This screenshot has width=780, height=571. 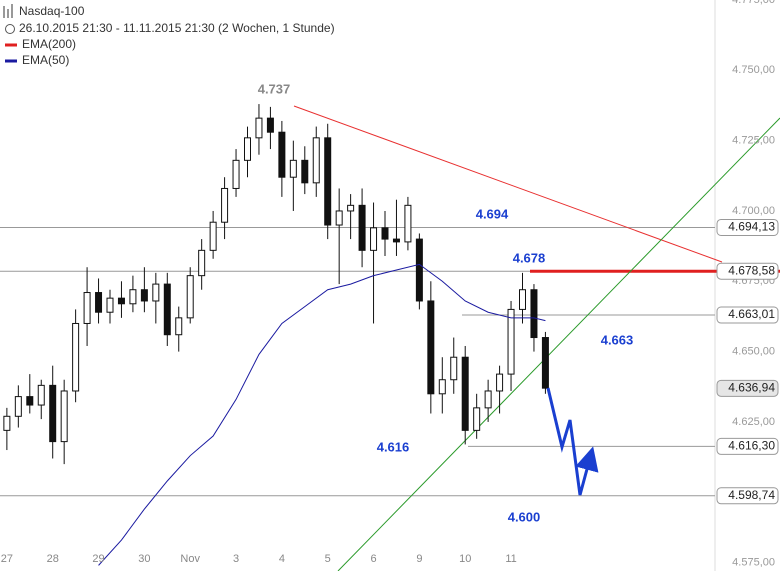 What do you see at coordinates (45, 60) in the screenshot?
I see `legend-label: EMA(50)` at bounding box center [45, 60].